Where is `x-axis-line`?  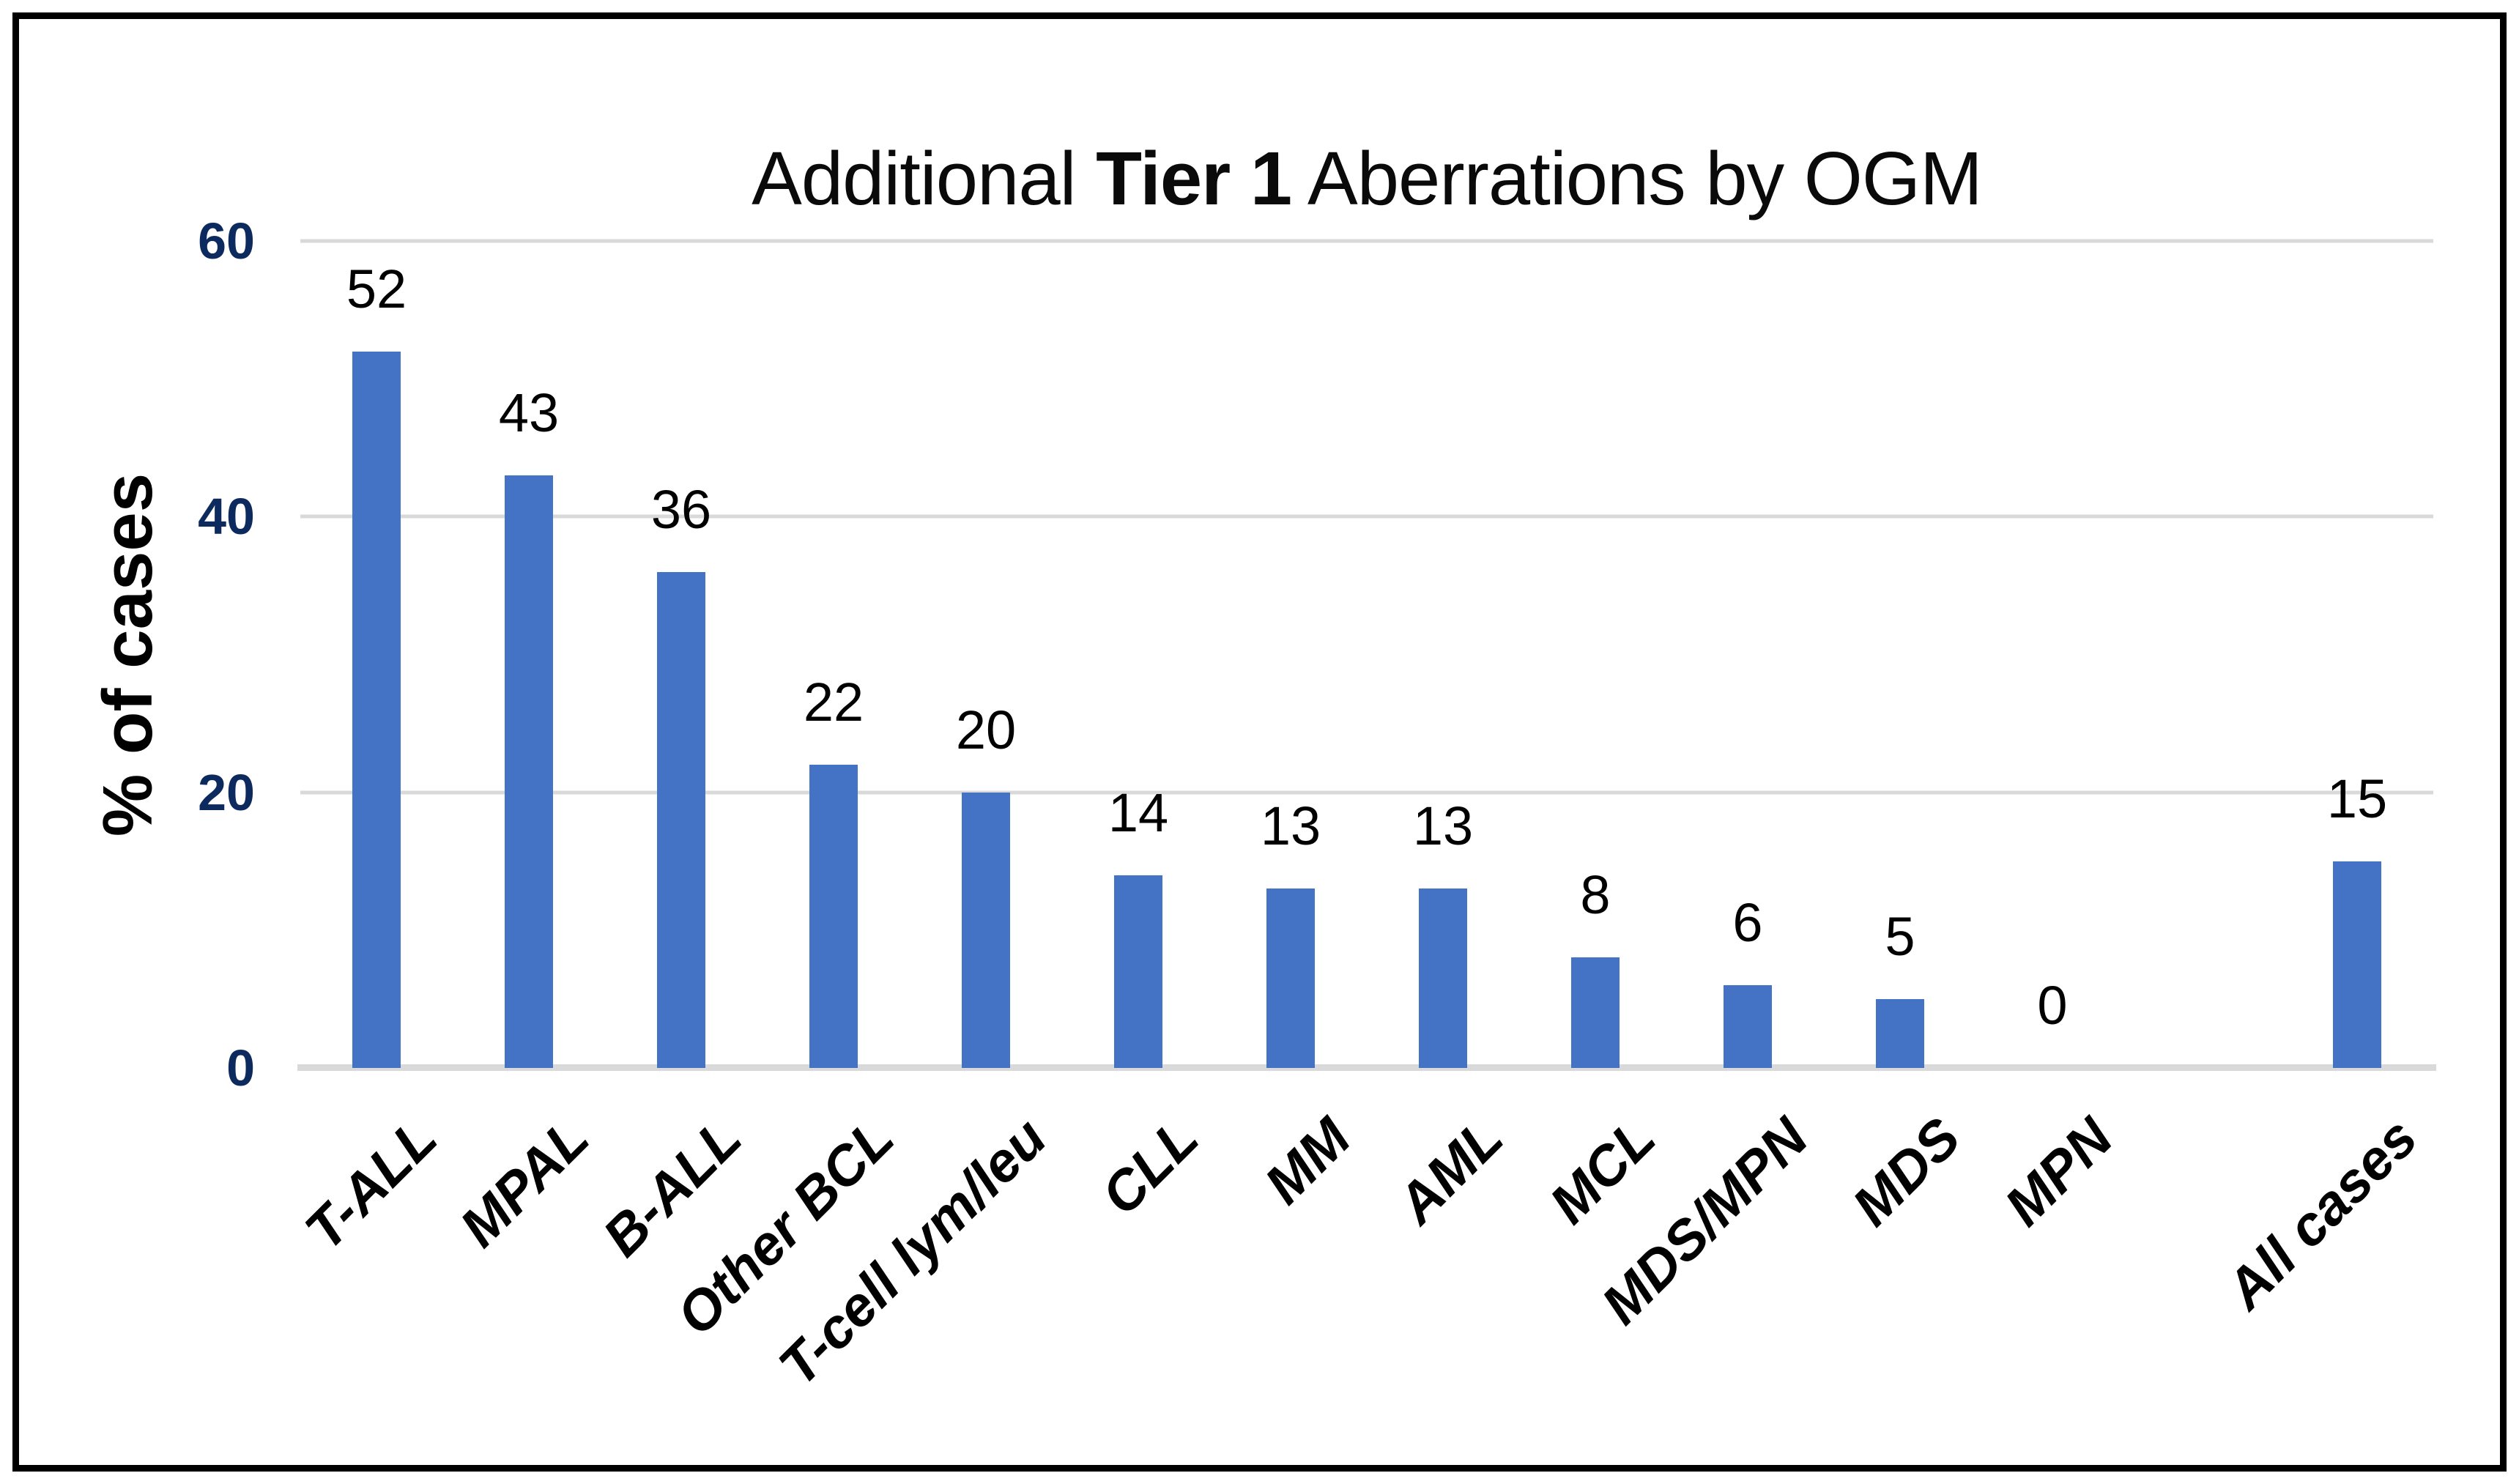
x-axis-line is located at coordinates (1366, 1067).